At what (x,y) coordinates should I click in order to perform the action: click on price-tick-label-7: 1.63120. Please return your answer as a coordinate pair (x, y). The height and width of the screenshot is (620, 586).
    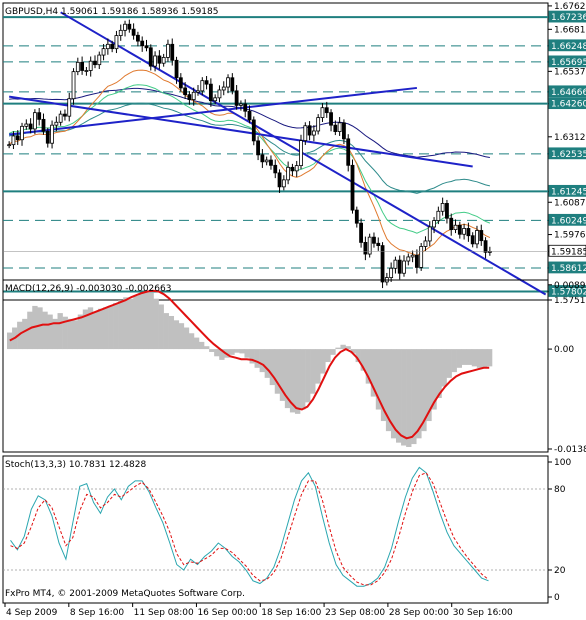
    Looking at the image, I should click on (570, 138).